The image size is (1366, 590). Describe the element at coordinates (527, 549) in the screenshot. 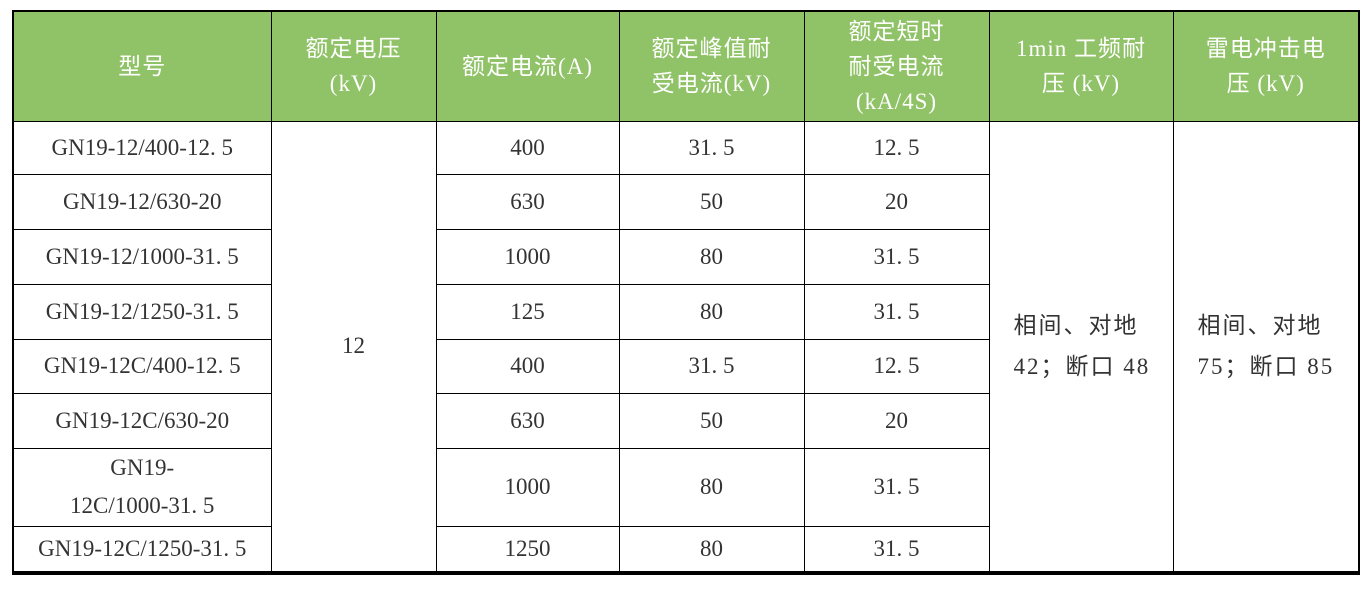

I see `rated-current-cell: 1250` at that location.